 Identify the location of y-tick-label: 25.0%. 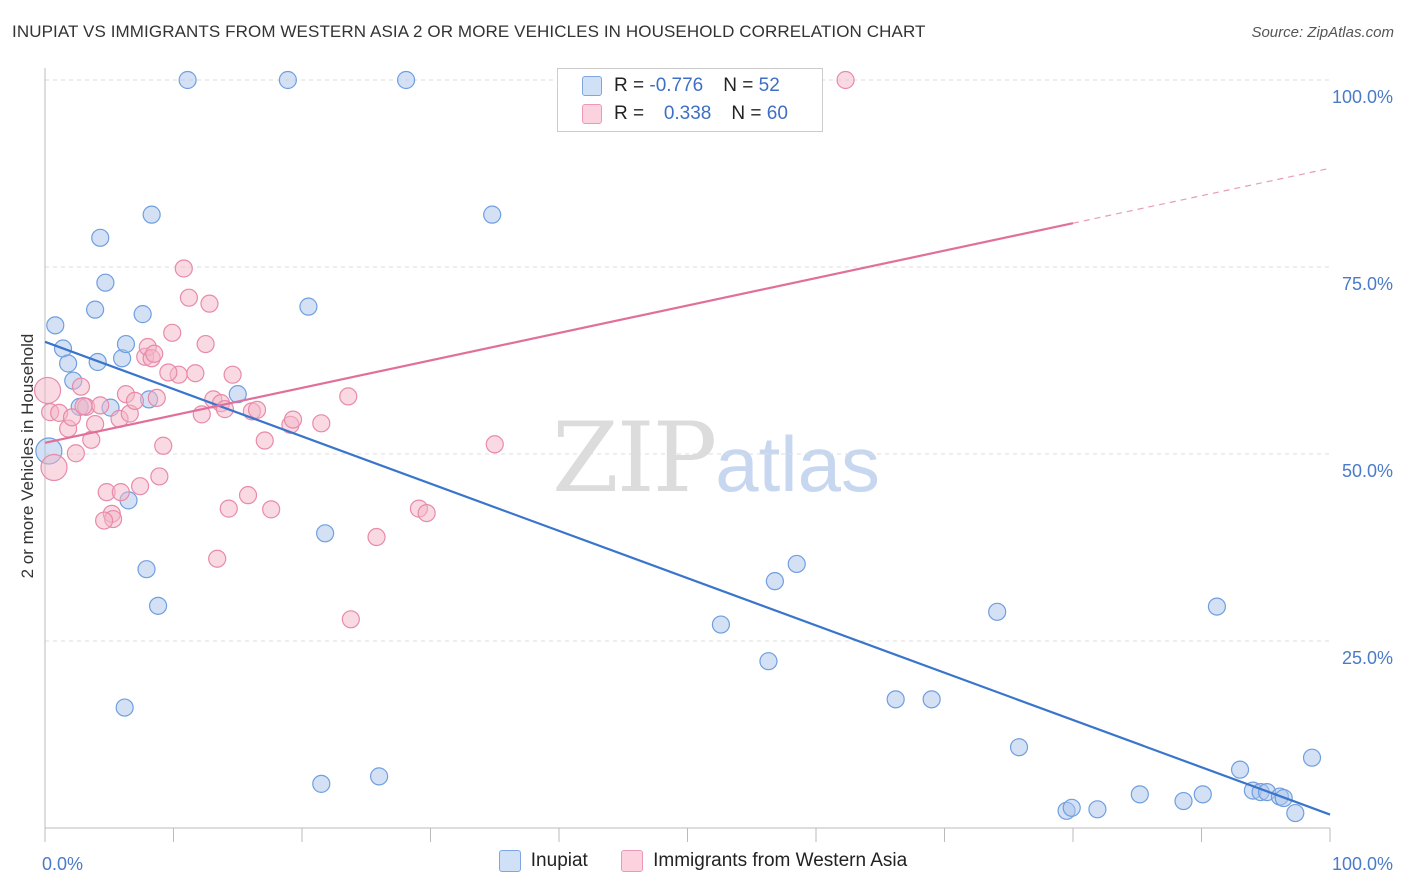
(1367, 658).